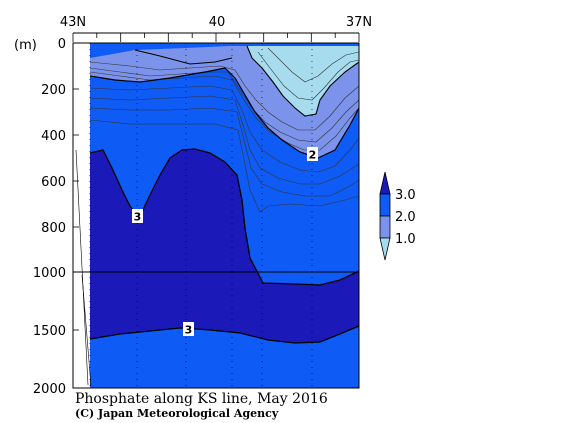 Image resolution: width=570 pixels, height=423 pixels. I want to click on contour-line-2.8, so click(224, 166).